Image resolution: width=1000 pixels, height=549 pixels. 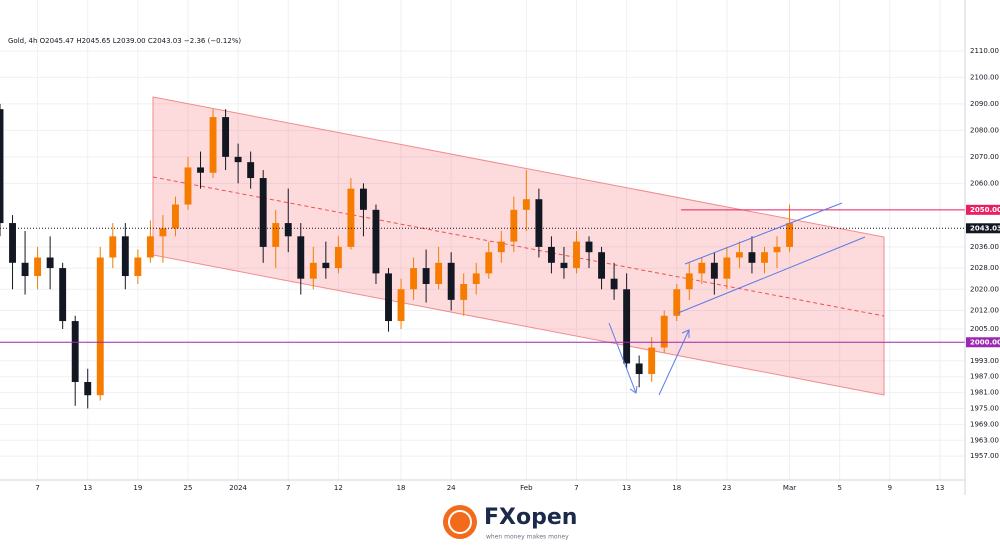 I want to click on brand: FXopen, so click(x=530, y=517).